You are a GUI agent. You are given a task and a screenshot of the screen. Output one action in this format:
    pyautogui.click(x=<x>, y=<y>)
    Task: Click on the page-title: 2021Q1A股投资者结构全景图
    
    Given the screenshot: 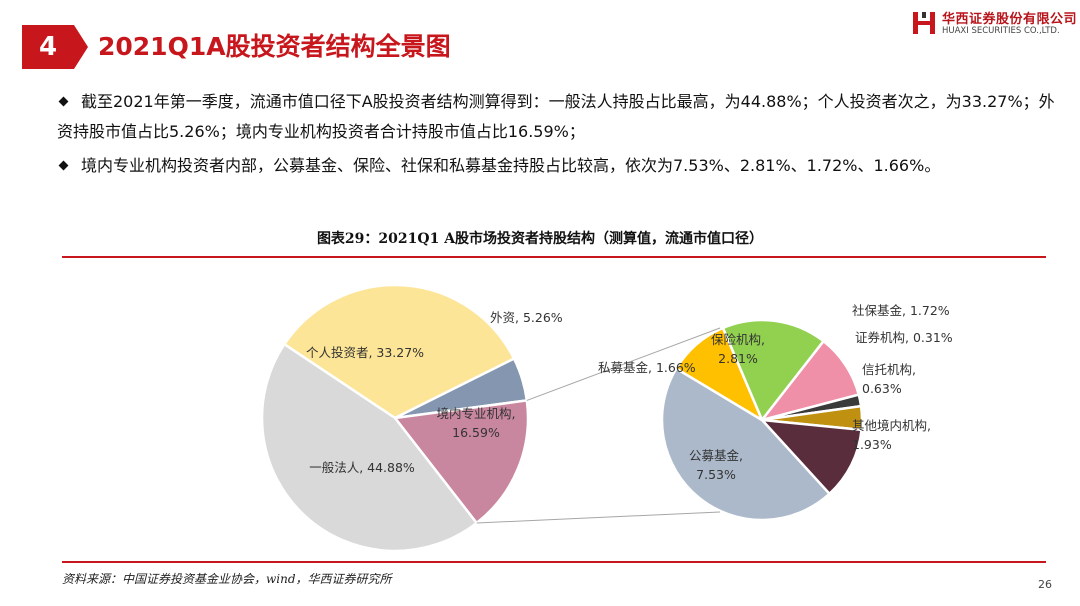 What is the action you would take?
    pyautogui.click(x=274, y=46)
    